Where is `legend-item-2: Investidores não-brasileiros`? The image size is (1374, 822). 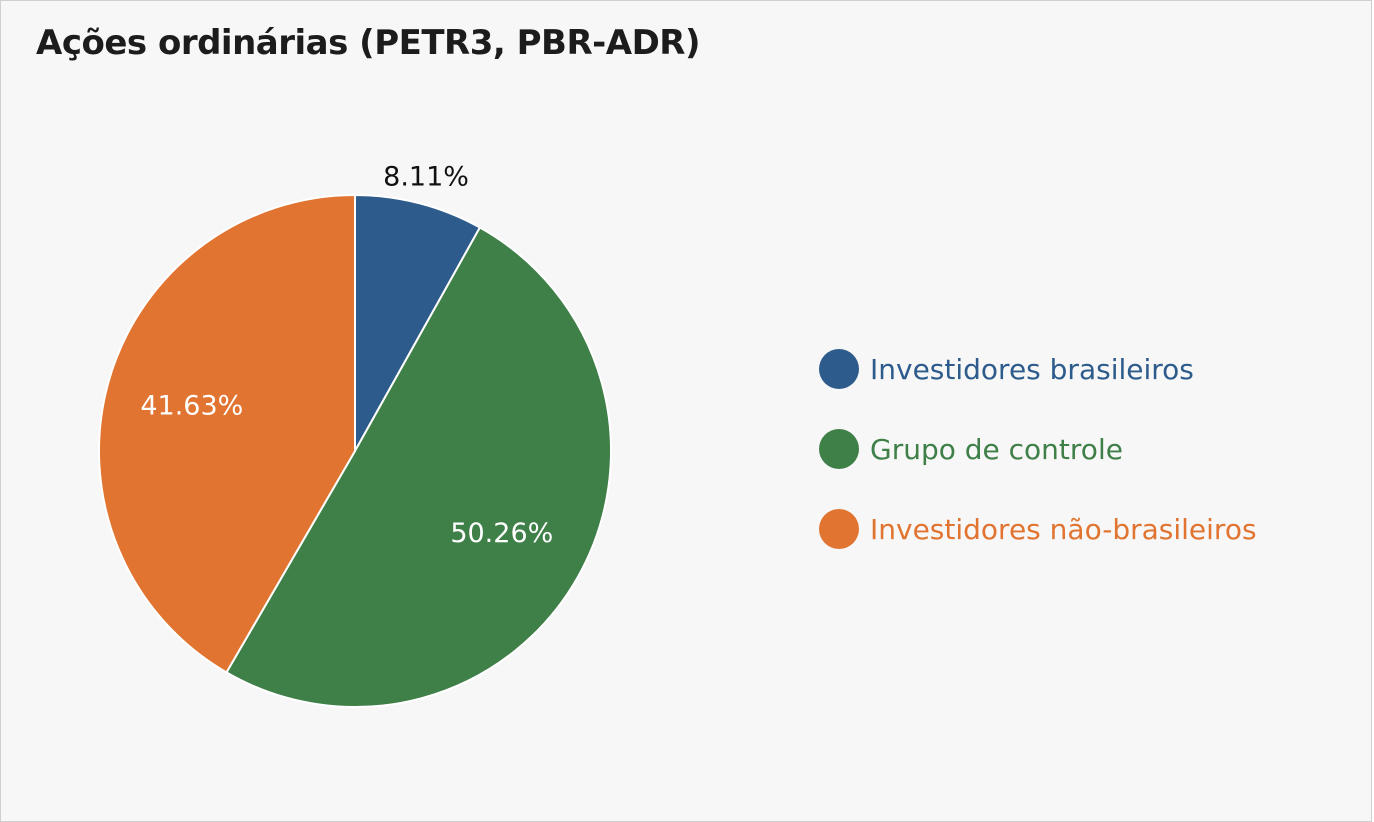 legend-item-2: Investidores não-brasileiros is located at coordinates (1038, 529).